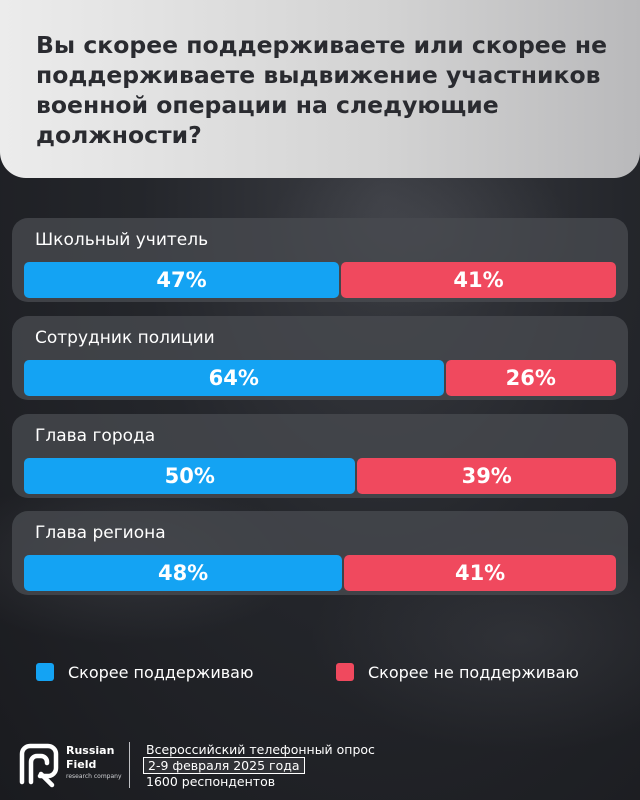 The width and height of the screenshot is (640, 800). I want to click on logo-line-1: Russian, so click(90, 750).